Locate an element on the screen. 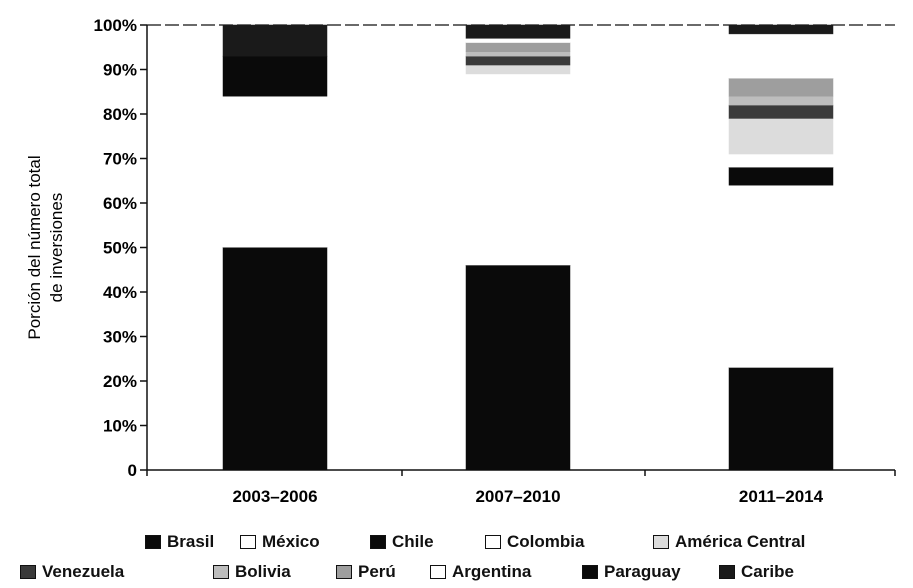 The width and height of the screenshot is (913, 588). y-tick-label: 10% is located at coordinates (120, 426).